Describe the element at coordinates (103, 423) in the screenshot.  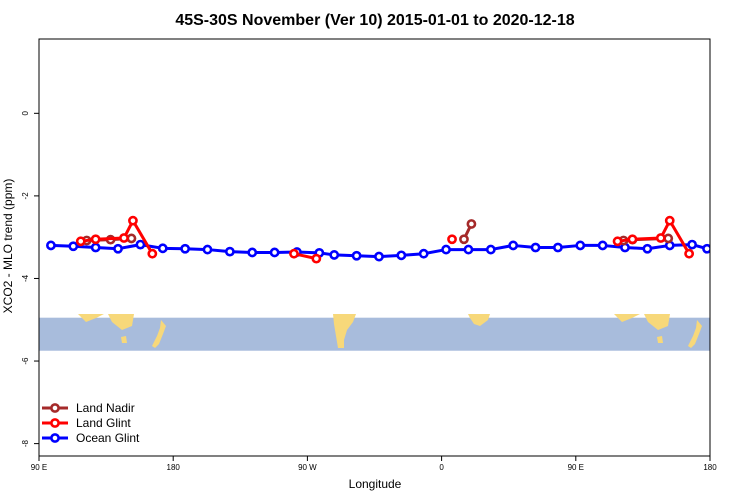
I see `legend-label: Land Glint` at that location.